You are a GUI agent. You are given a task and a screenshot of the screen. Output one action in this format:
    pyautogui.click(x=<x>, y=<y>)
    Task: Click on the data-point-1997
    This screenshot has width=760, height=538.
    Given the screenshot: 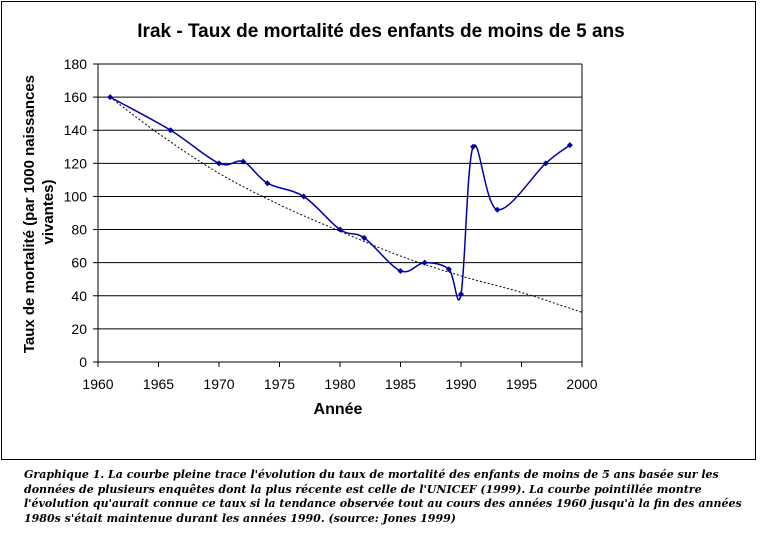 What is the action you would take?
    pyautogui.click(x=545, y=163)
    